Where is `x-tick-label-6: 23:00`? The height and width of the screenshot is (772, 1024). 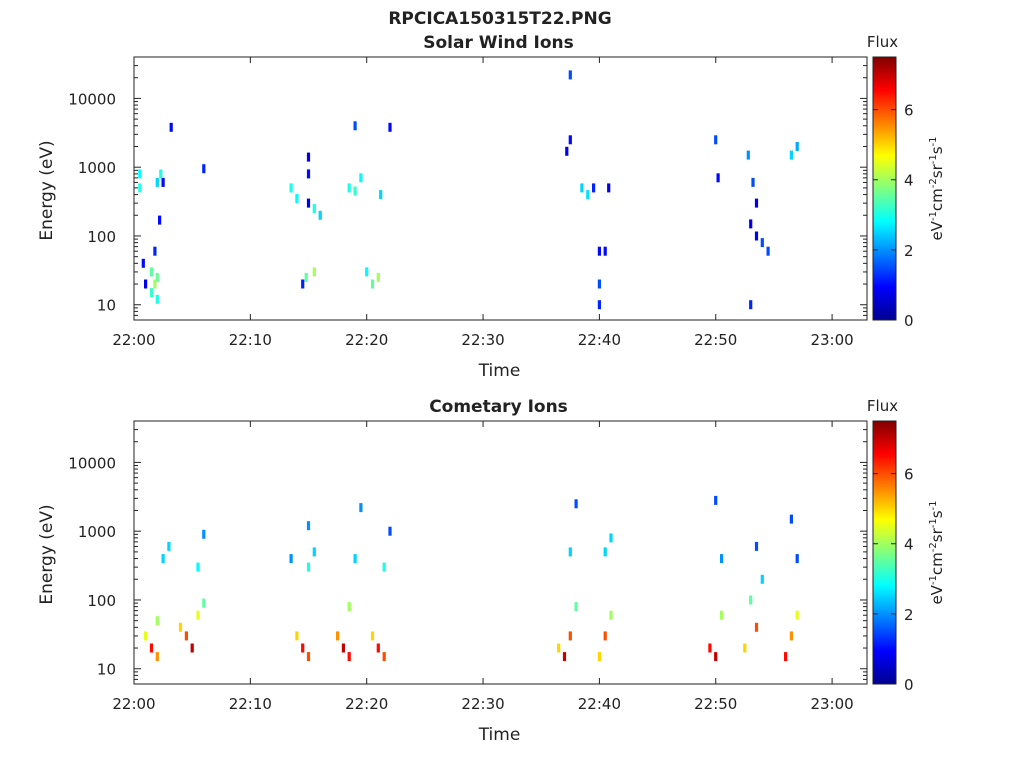
x-tick-label-6: 23:00 is located at coordinates (831, 340).